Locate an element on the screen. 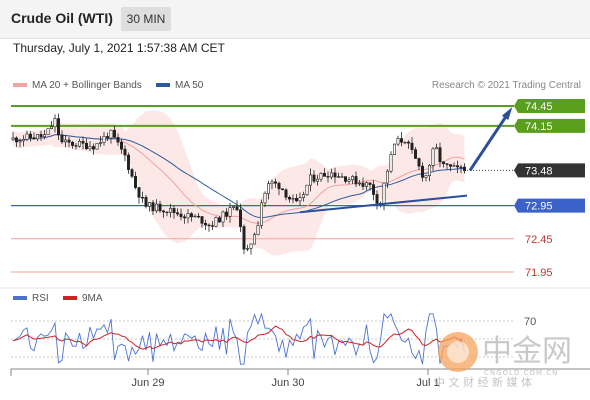 Image resolution: width=590 pixels, height=400 pixels. rsi-line is located at coordinates (238, 338).